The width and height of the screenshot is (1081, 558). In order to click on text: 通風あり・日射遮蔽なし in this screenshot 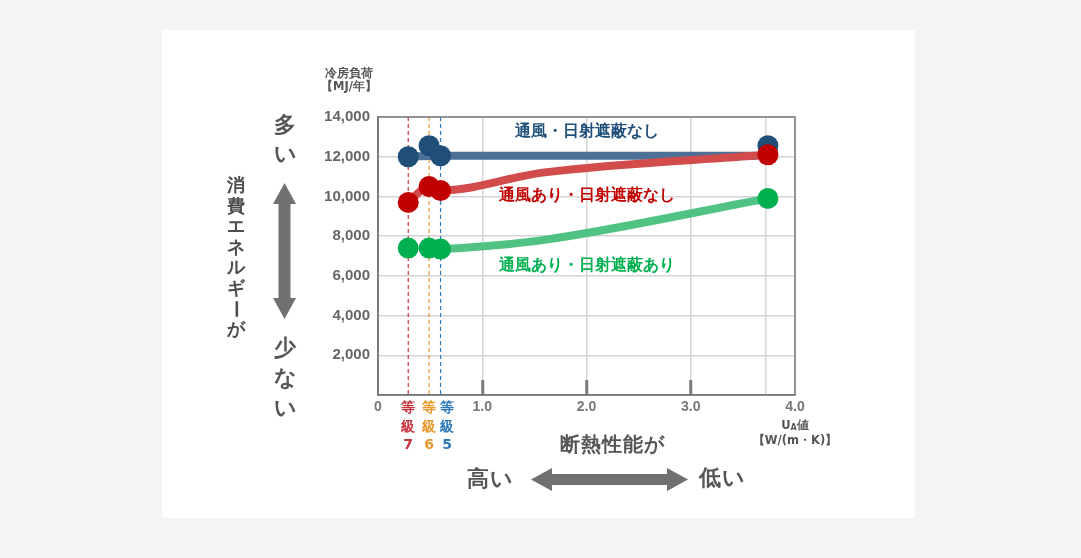, I will do `click(586, 194)`.